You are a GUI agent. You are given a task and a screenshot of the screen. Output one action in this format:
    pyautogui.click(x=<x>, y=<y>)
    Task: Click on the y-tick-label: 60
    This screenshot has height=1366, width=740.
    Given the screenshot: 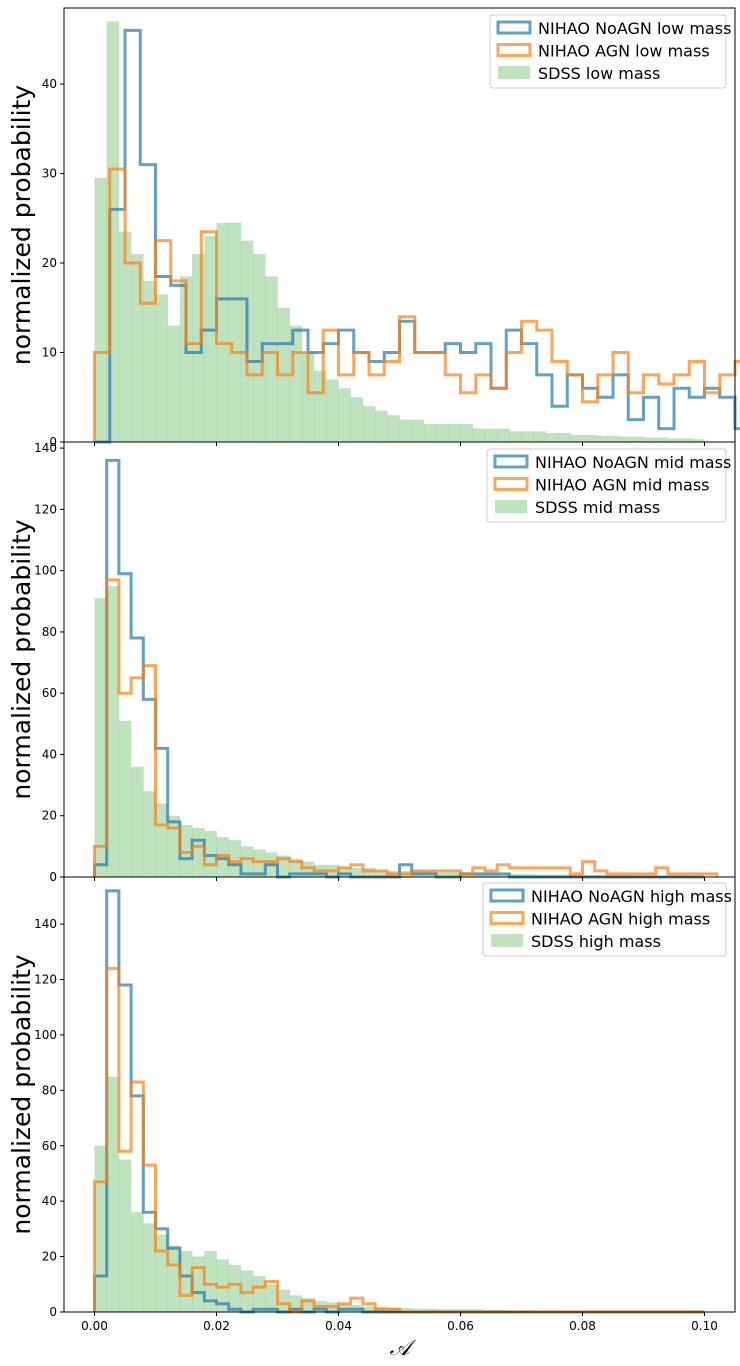 What is the action you would take?
    pyautogui.click(x=49, y=1146)
    